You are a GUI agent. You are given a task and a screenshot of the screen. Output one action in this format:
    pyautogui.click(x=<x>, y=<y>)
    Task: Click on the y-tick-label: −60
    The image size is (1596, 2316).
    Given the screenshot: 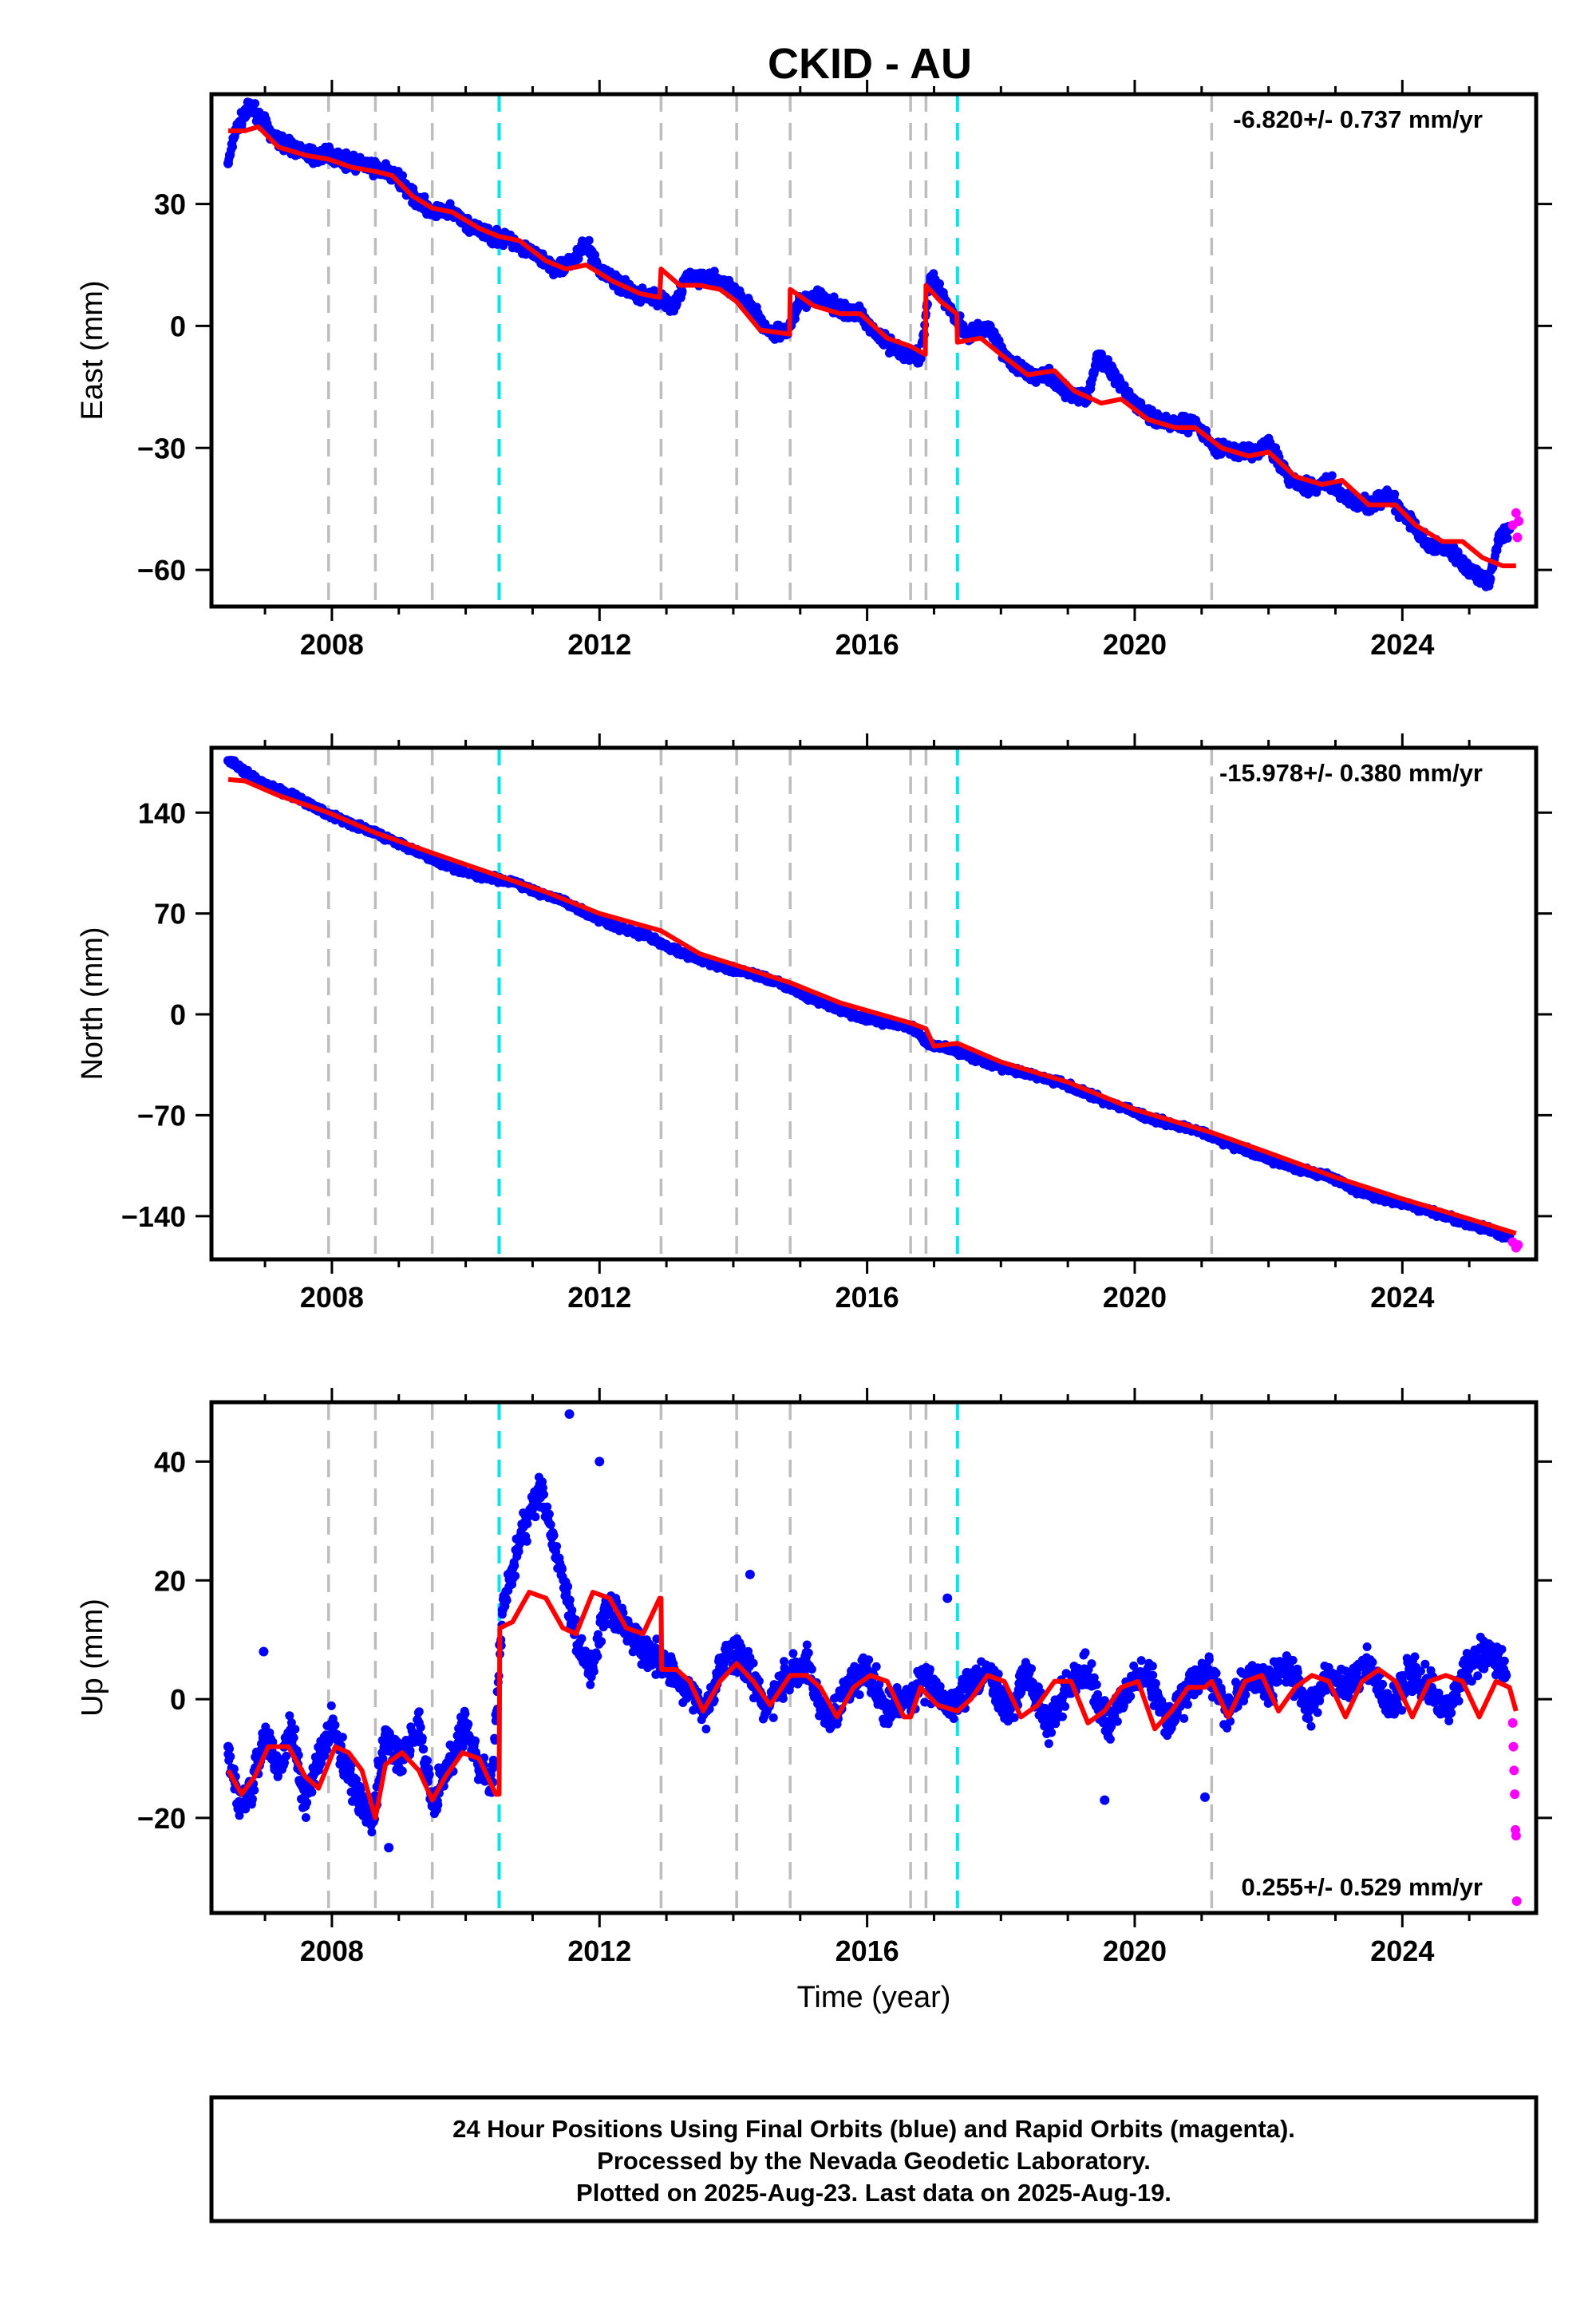 What is the action you would take?
    pyautogui.click(x=161, y=570)
    